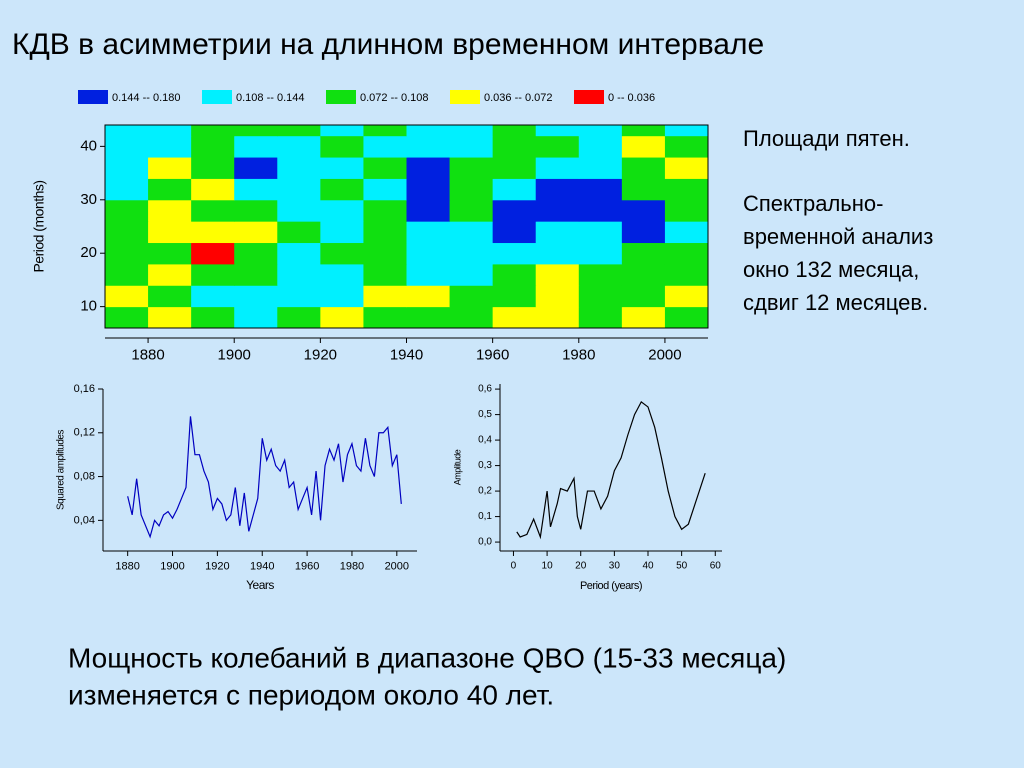  I want to click on y-tick-label: 30, so click(88, 199).